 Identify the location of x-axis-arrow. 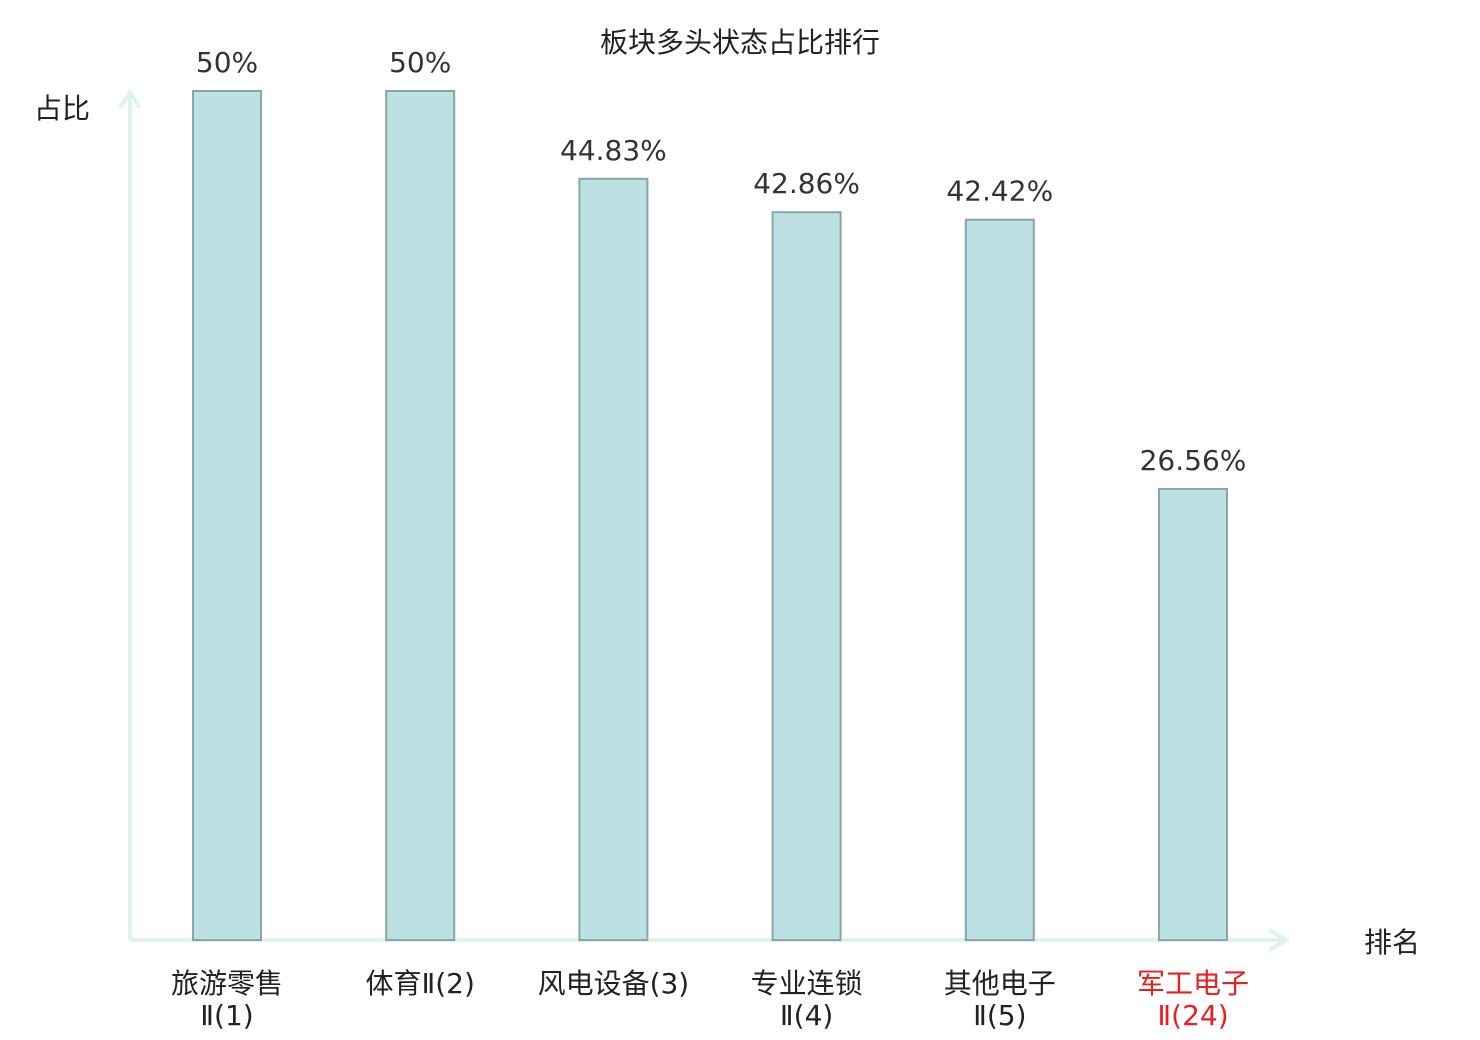
(1279, 940).